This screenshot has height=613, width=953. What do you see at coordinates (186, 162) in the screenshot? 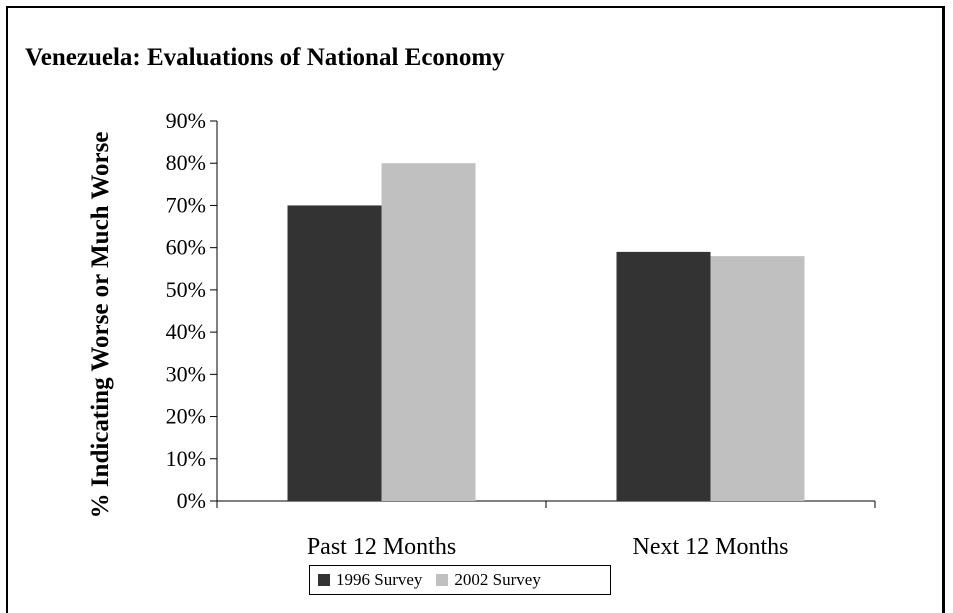
I see `y-tick-label: 80%` at bounding box center [186, 162].